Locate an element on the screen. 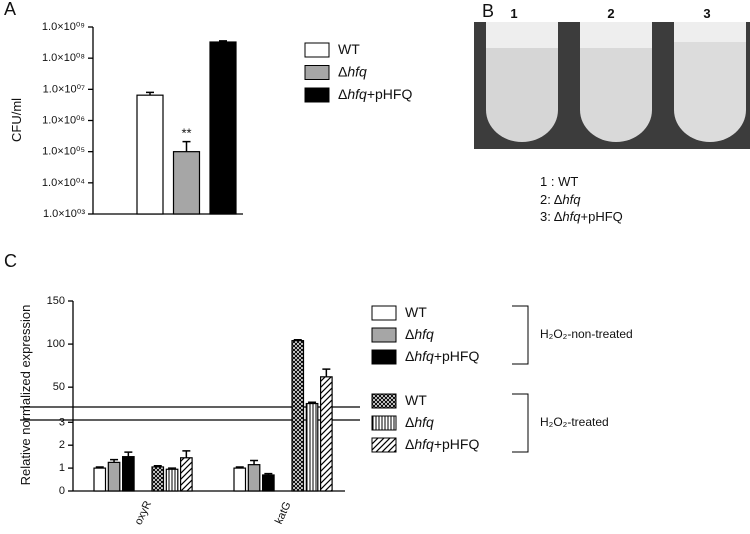 The height and width of the screenshot is (534, 750). group-label: H₂O₂-non-treated is located at coordinates (586, 334).